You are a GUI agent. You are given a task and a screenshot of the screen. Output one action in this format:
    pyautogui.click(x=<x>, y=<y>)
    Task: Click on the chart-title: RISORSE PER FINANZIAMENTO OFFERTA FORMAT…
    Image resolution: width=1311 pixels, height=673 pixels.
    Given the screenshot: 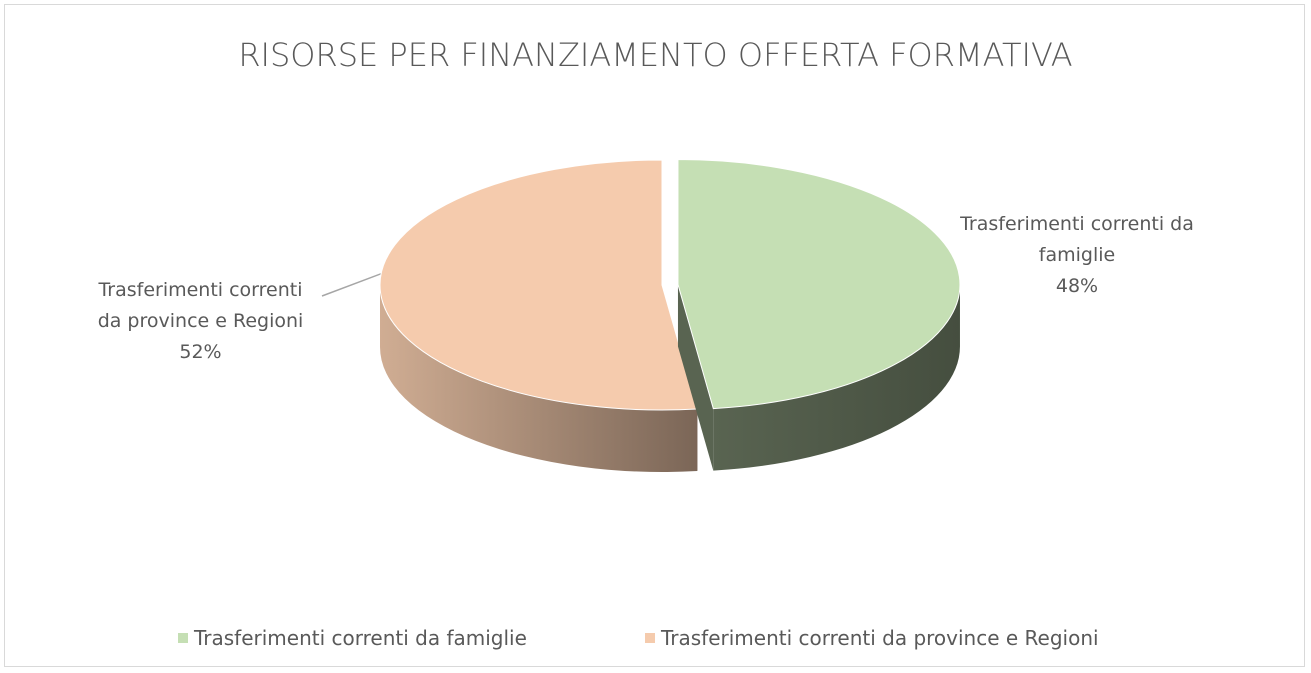 What is the action you would take?
    pyautogui.click(x=655, y=55)
    